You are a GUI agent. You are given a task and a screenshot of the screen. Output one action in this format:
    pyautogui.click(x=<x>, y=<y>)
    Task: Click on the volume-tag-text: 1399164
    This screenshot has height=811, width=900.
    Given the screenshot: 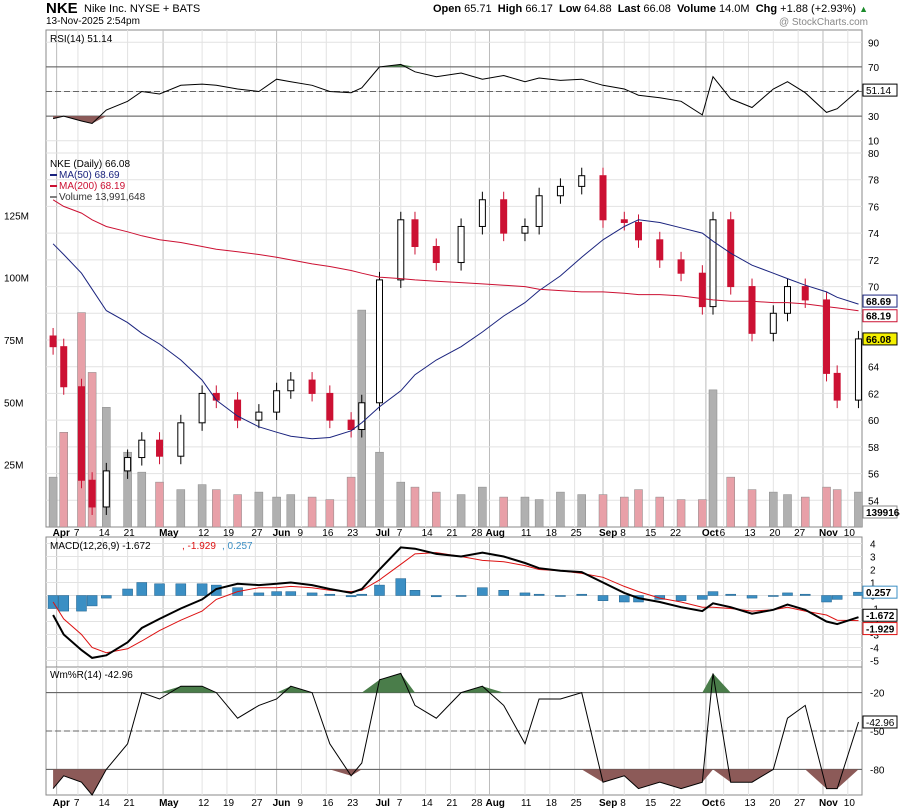 What is the action you would take?
    pyautogui.click(x=883, y=513)
    